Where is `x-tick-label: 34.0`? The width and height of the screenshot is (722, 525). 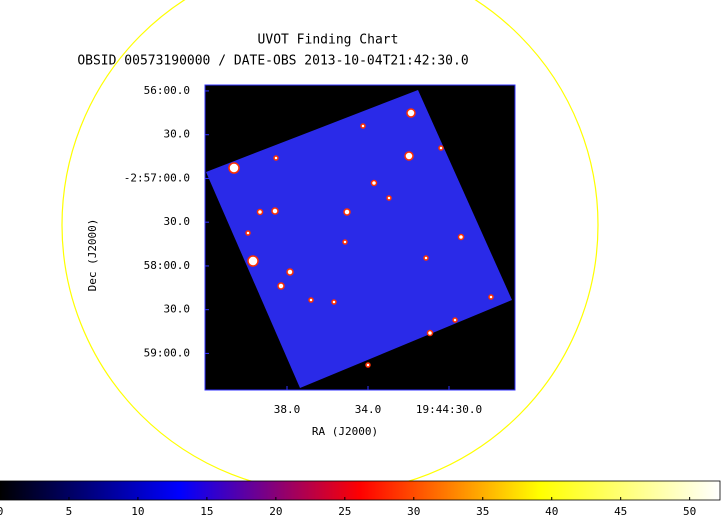
x-tick-label: 34.0 is located at coordinates (368, 409).